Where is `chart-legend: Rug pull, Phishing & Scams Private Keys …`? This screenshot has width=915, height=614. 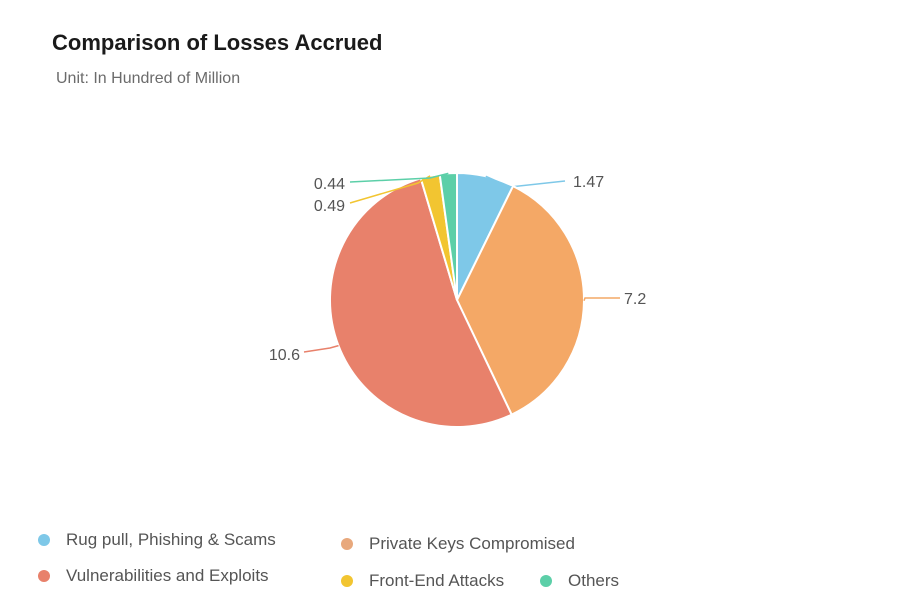 chart-legend: Rug pull, Phishing & Scams Private Keys … is located at coordinates (358, 563).